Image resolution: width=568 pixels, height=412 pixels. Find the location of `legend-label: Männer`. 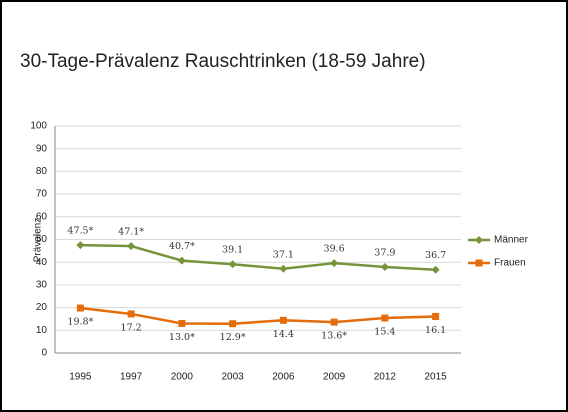

legend-label: Männer is located at coordinates (511, 240).